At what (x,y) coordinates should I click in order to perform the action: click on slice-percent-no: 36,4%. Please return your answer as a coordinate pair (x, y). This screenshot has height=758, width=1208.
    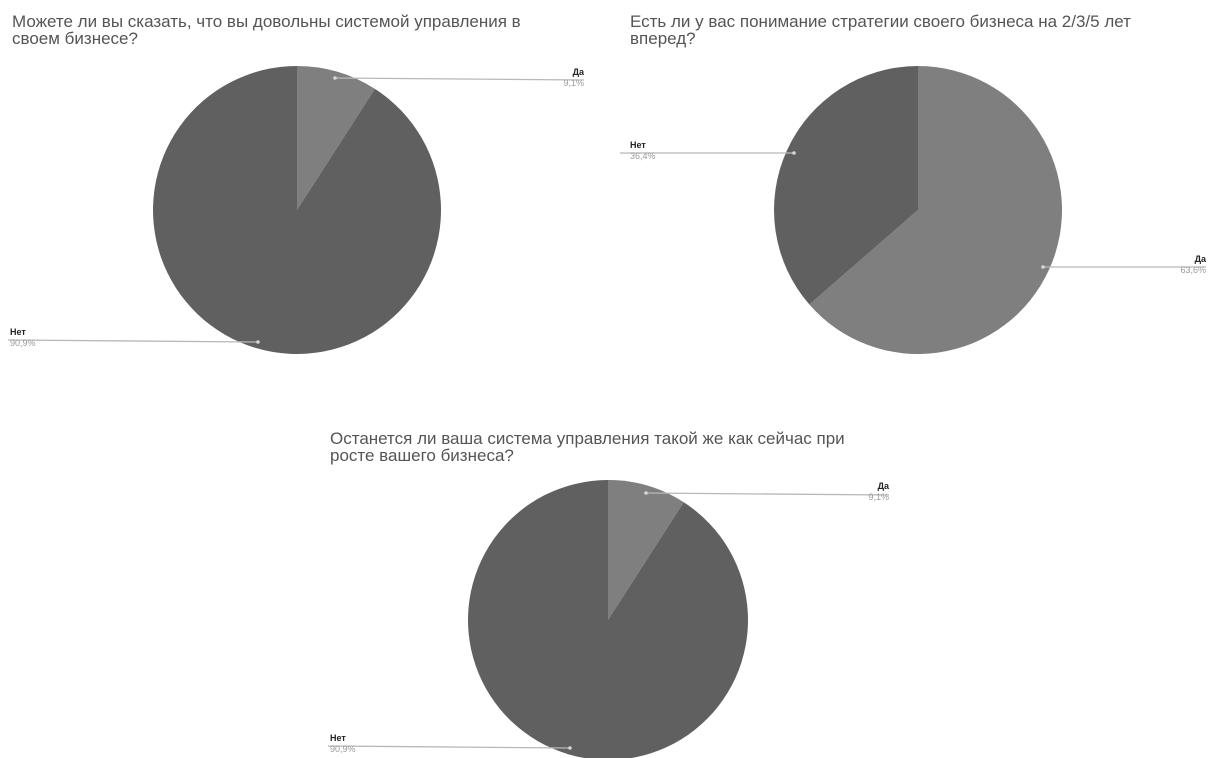
    Looking at the image, I should click on (643, 156).